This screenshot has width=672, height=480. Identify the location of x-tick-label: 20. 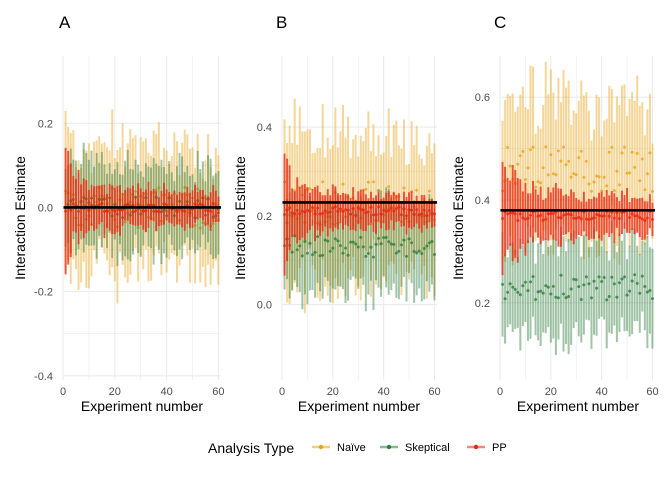
(115, 392).